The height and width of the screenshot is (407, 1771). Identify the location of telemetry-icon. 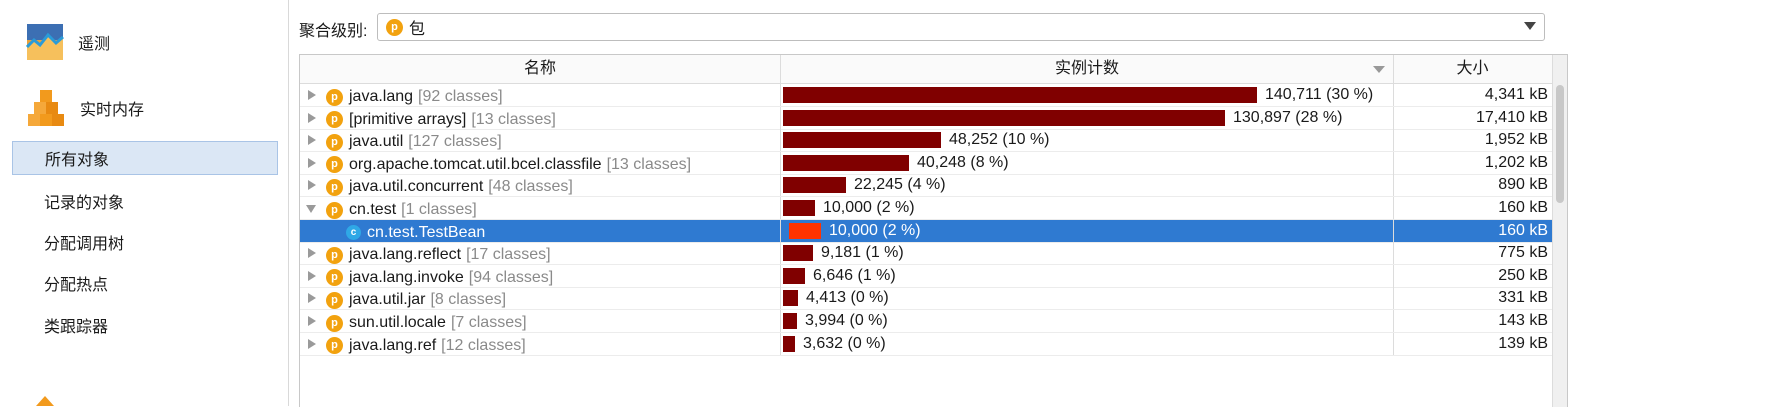
(45, 42).